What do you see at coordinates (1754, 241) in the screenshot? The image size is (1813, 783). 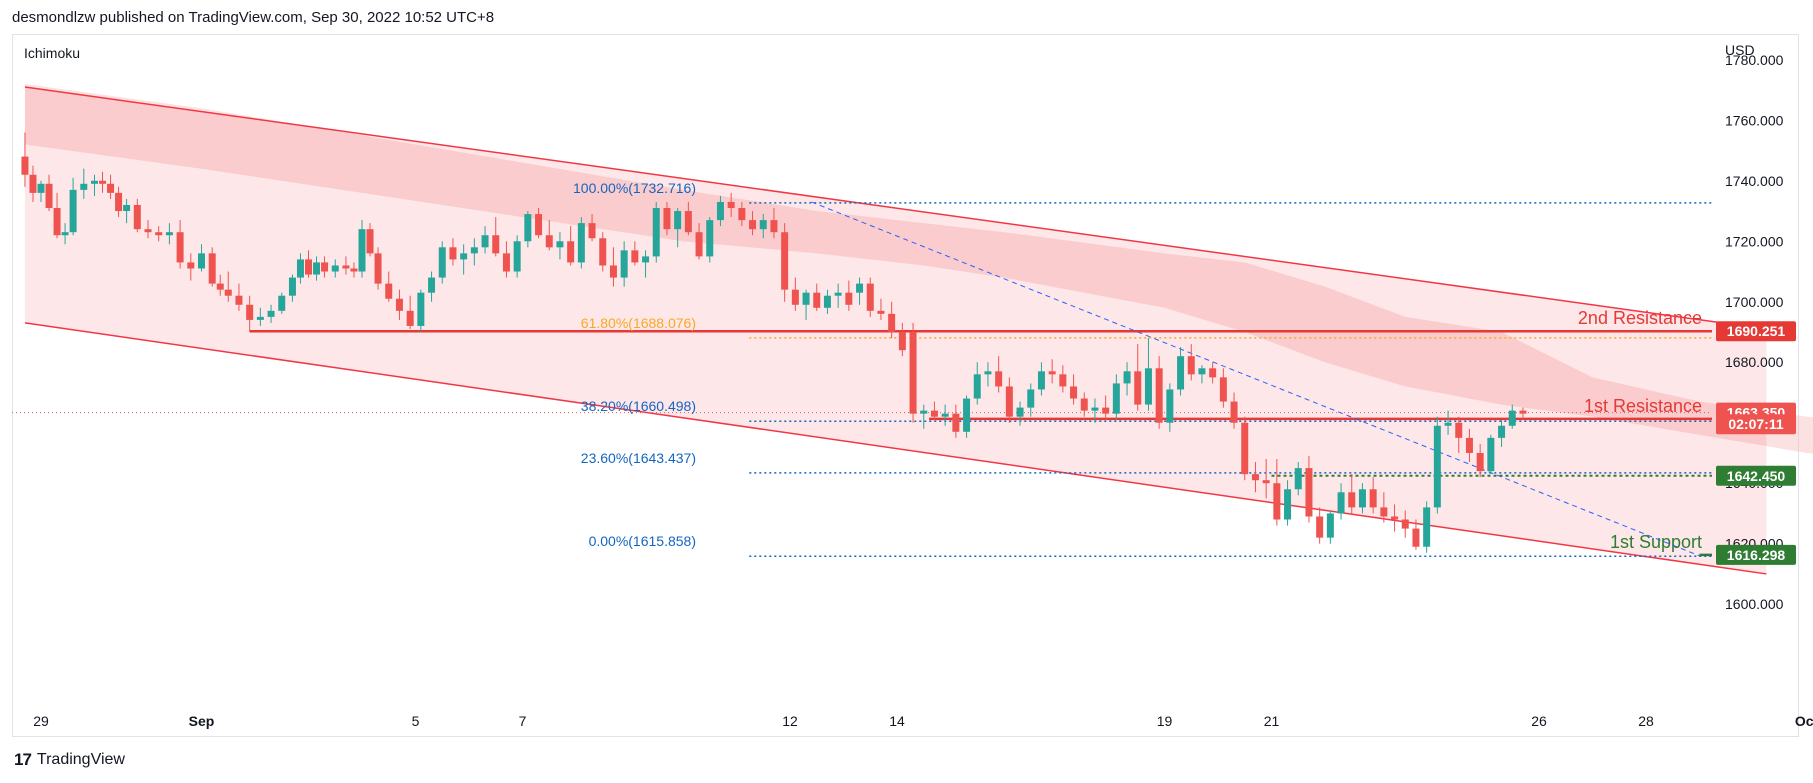 I see `y-tick-3: 1720.000` at bounding box center [1754, 241].